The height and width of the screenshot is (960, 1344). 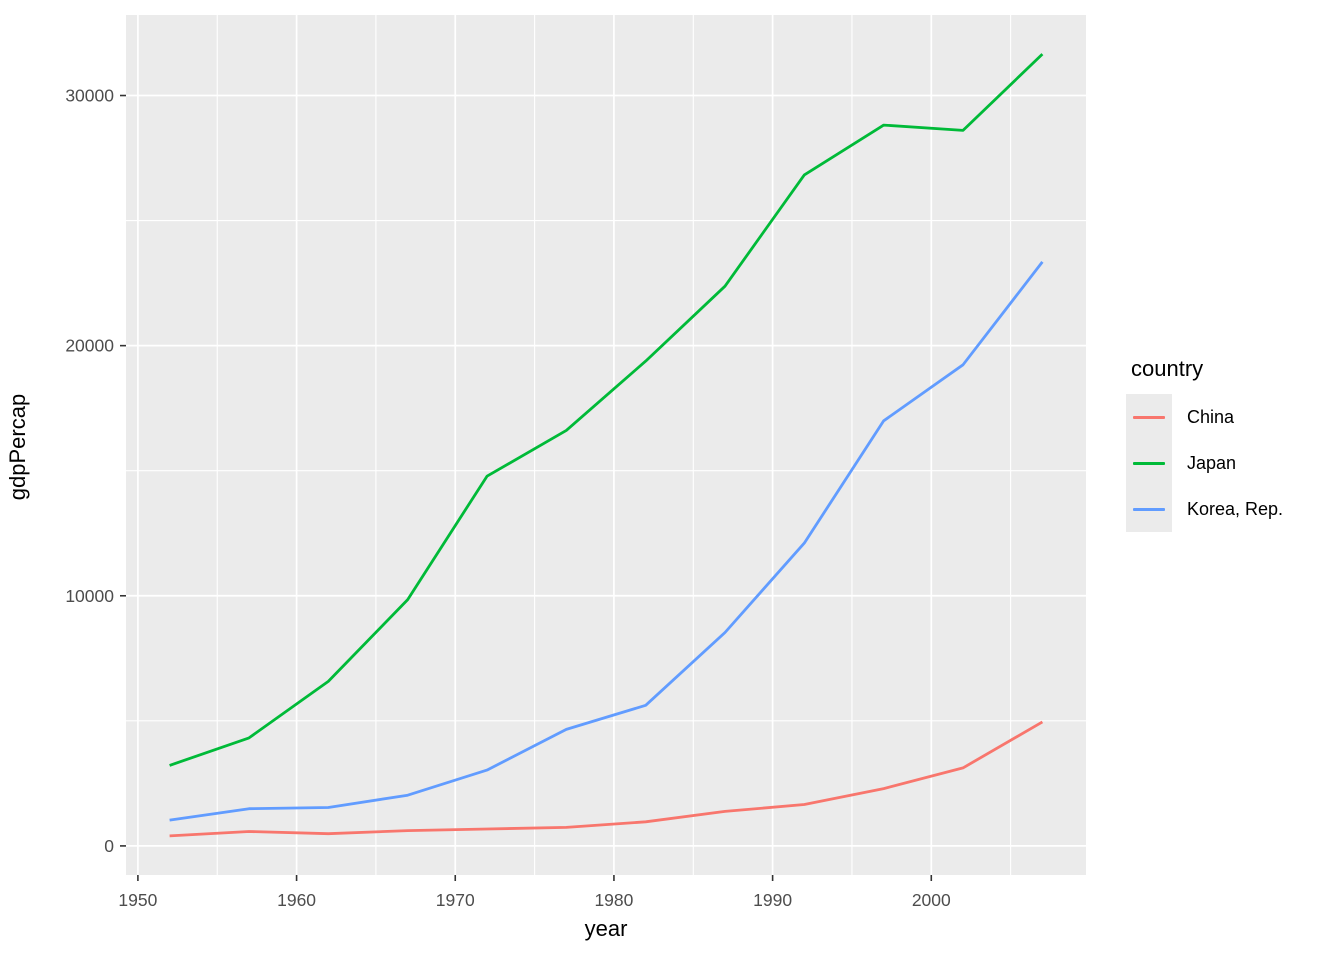 I want to click on x-axis-tick-label: 1970, so click(x=455, y=900).